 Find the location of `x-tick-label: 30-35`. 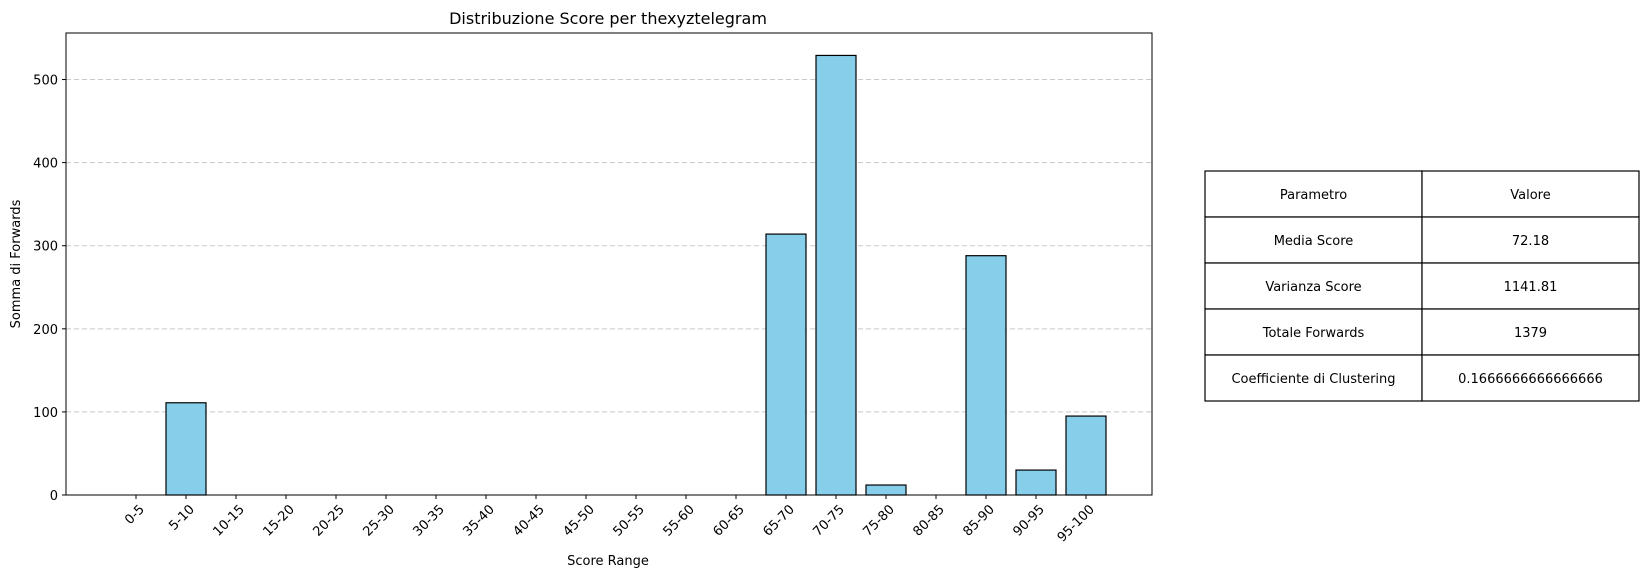

x-tick-label: 30-35 is located at coordinates (429, 520).